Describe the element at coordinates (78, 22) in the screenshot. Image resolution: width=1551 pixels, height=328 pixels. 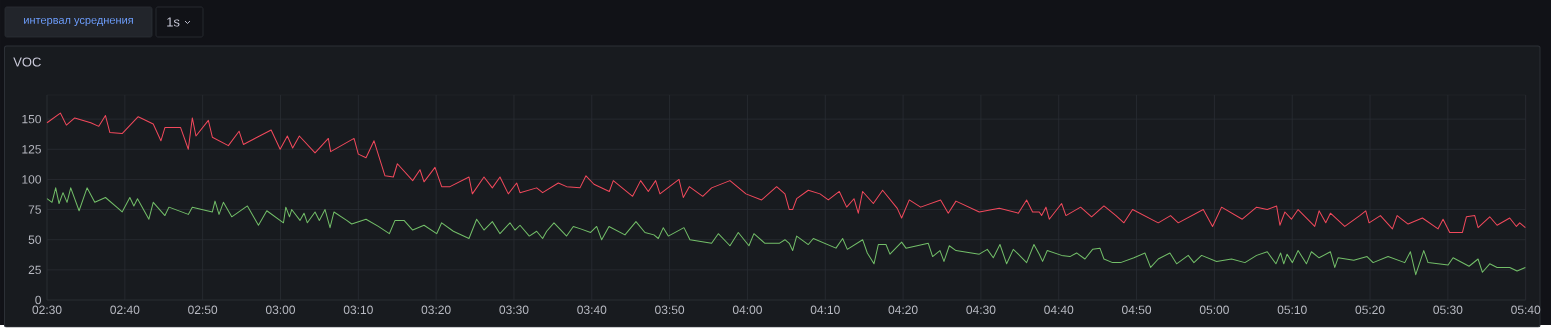
I see `text: интервал усреднения` at that location.